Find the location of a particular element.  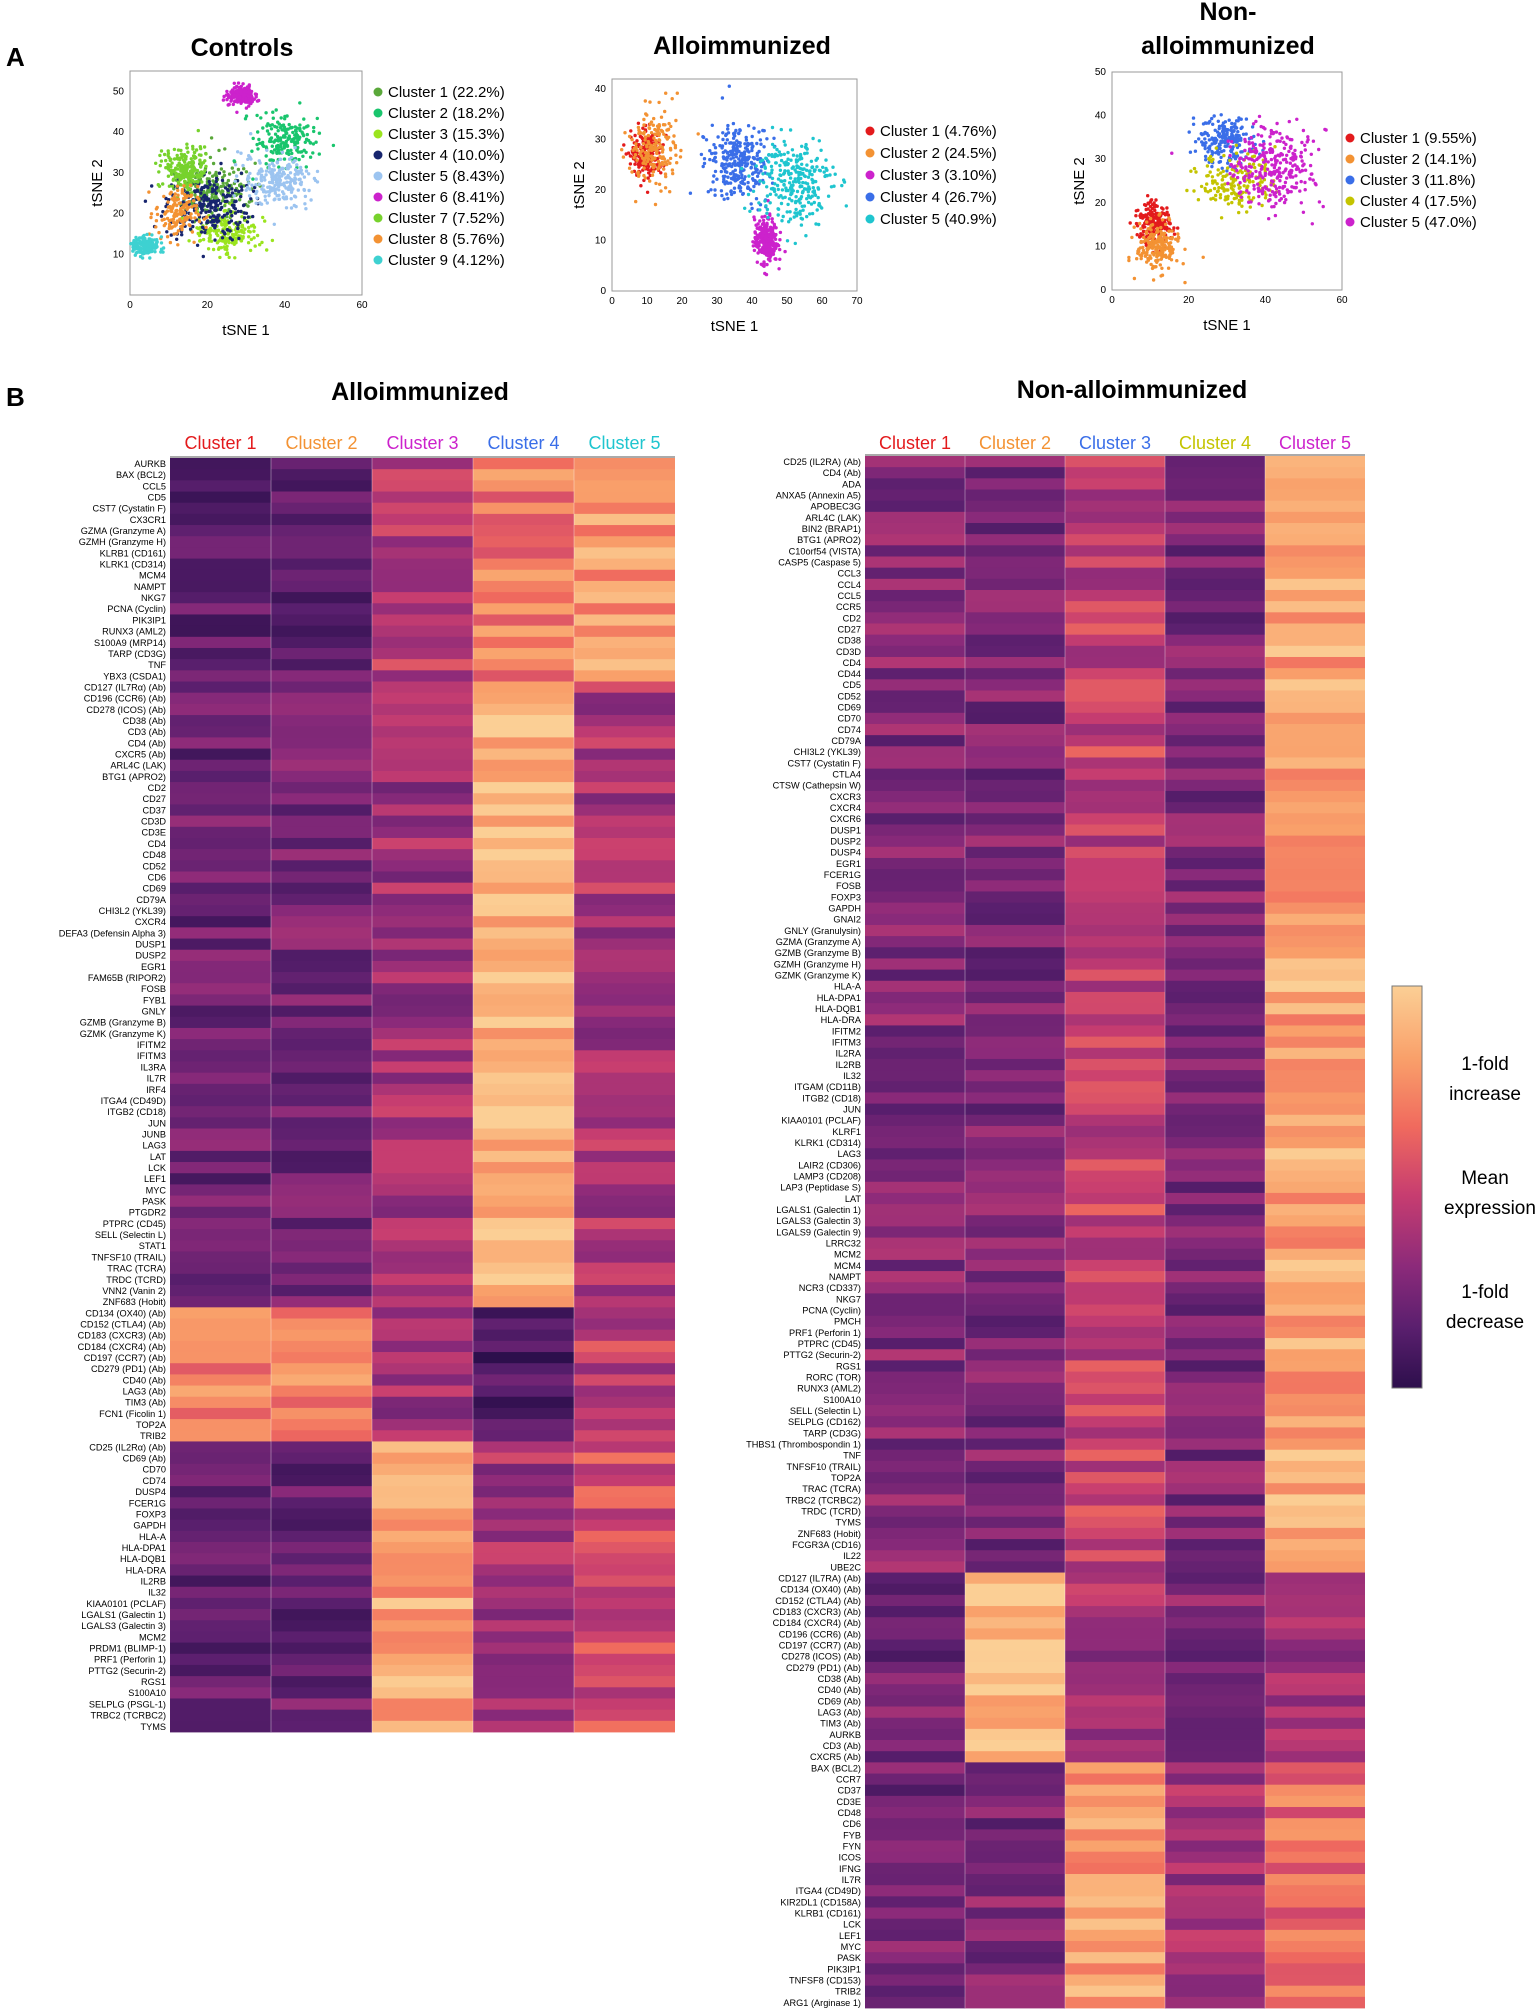

x-tick-label: 0 is located at coordinates (612, 301).